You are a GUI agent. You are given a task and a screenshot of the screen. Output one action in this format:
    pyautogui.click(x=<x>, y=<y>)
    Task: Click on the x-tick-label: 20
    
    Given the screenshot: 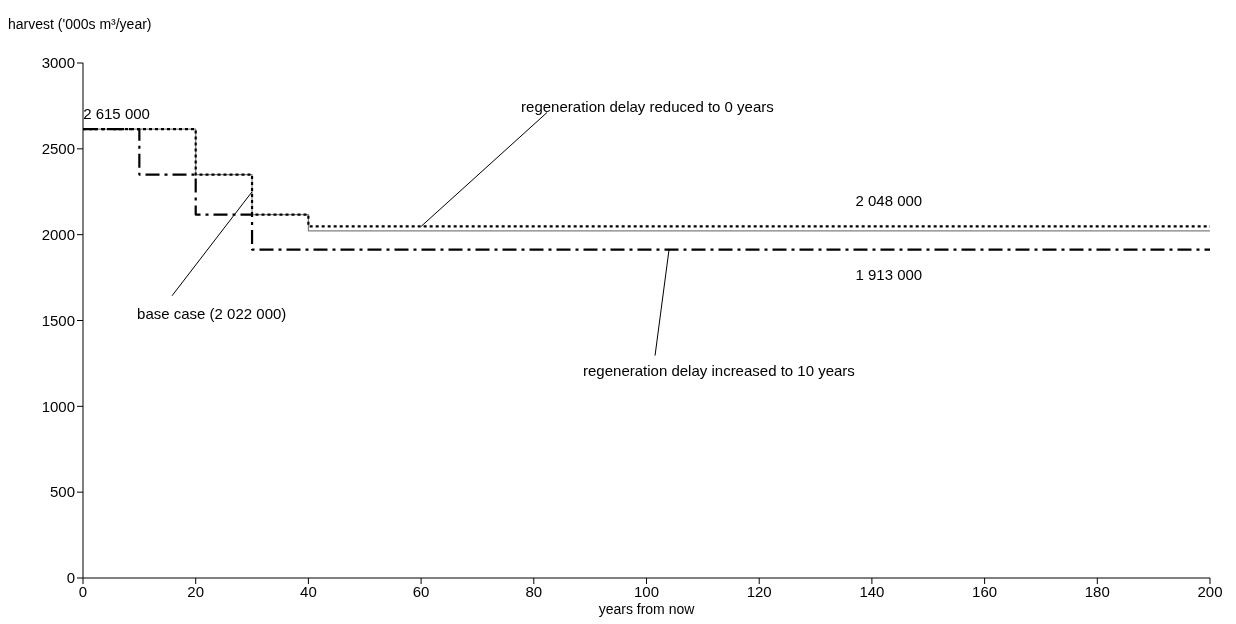 What is the action you would take?
    pyautogui.click(x=196, y=591)
    